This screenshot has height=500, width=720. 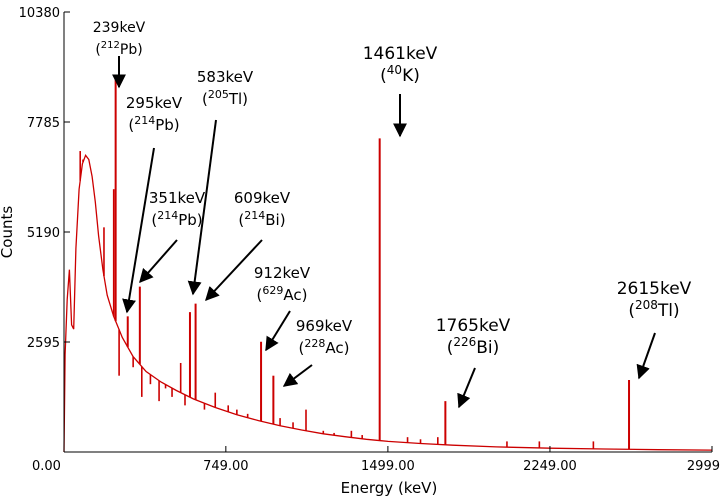 I want to click on peak-isotope-label-4: (214Bi), so click(x=261, y=219).